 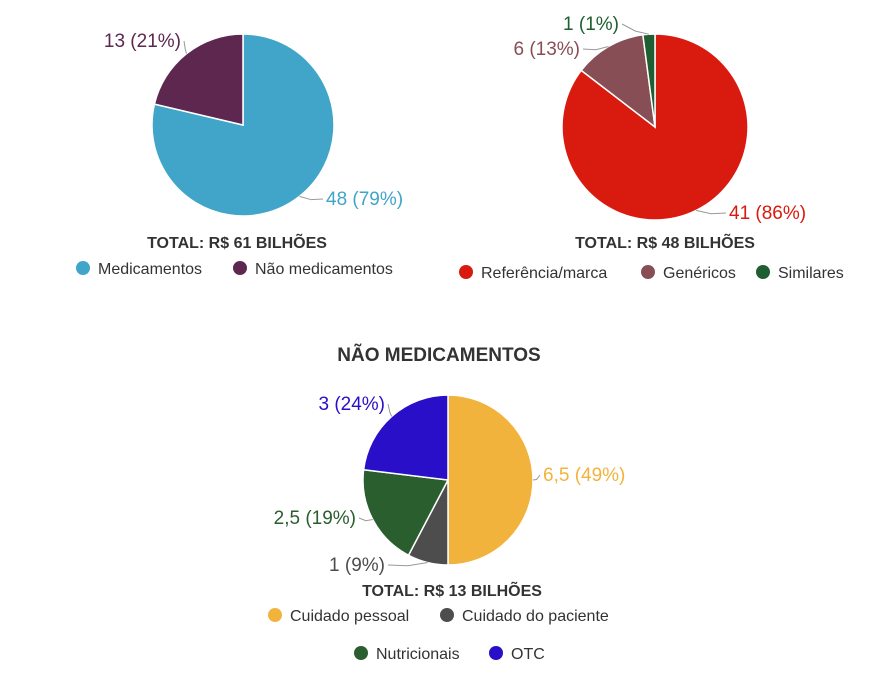 What do you see at coordinates (150, 269) in the screenshot?
I see `legend-label: Medicamentos` at bounding box center [150, 269].